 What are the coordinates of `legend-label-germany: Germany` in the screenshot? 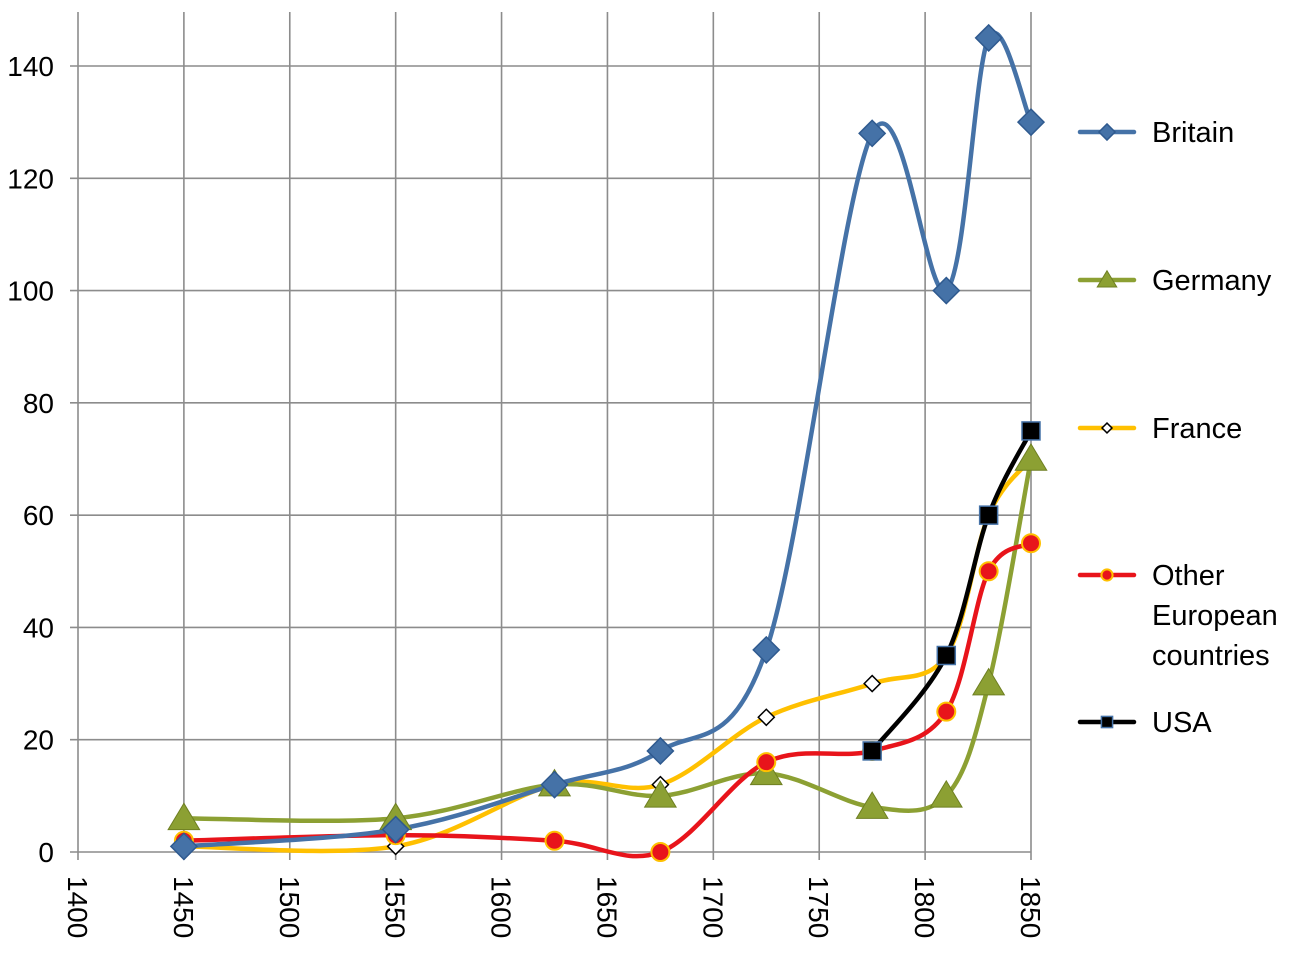 It's located at (1212, 281).